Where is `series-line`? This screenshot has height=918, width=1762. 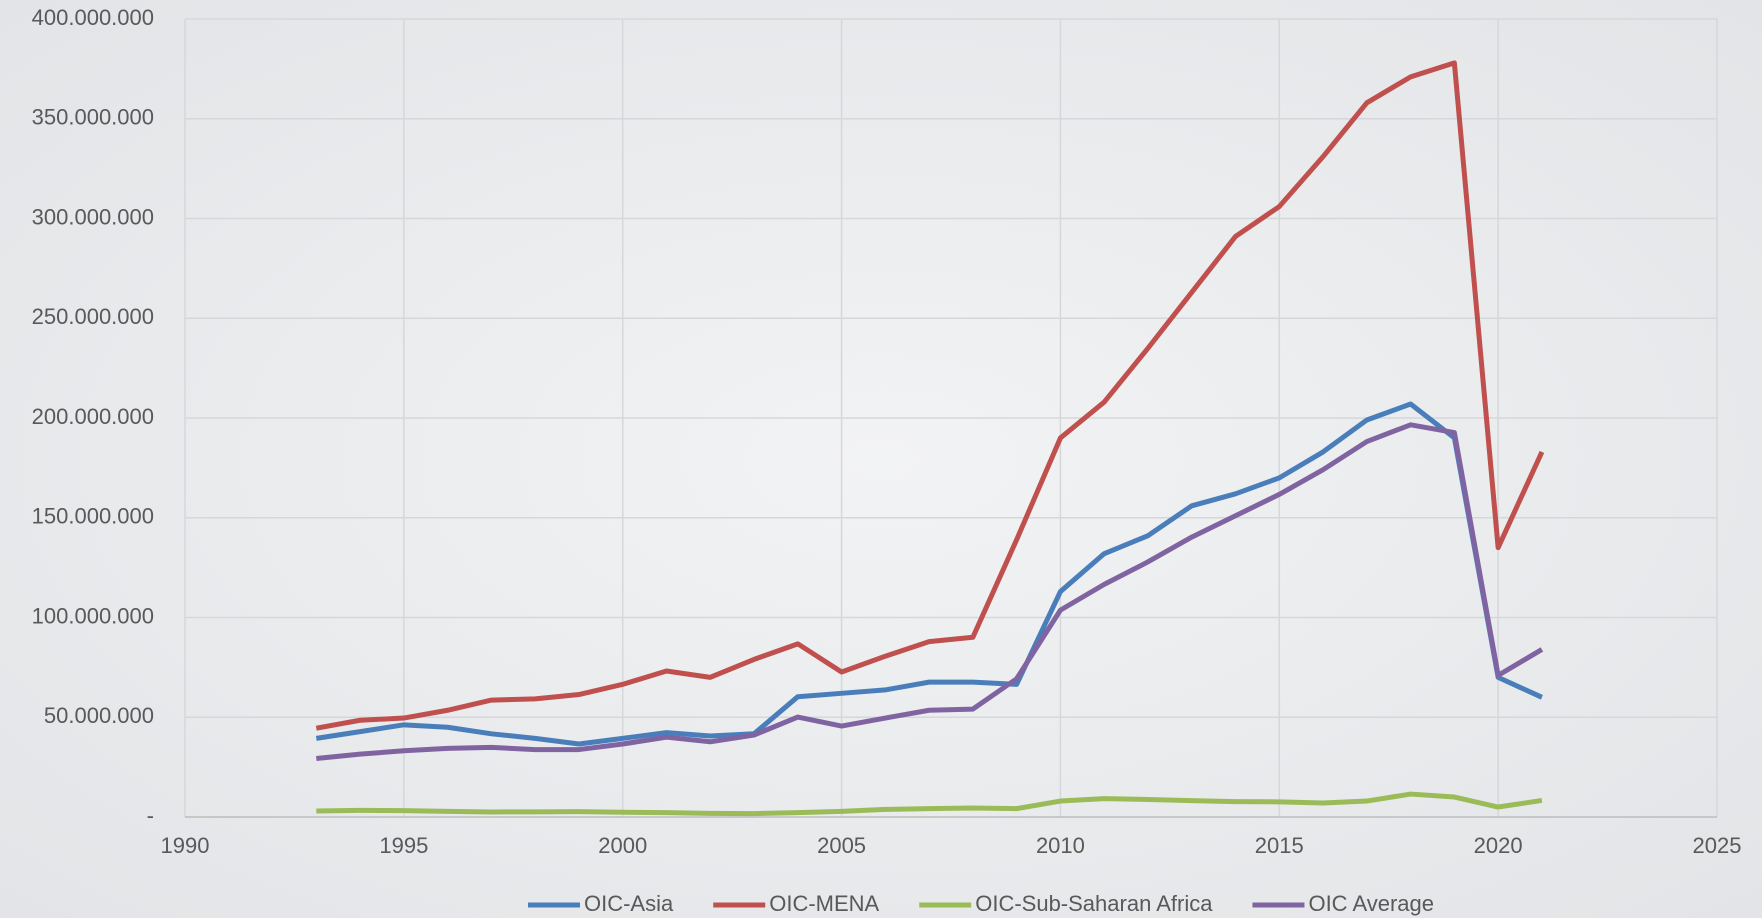
series-line is located at coordinates (929, 804).